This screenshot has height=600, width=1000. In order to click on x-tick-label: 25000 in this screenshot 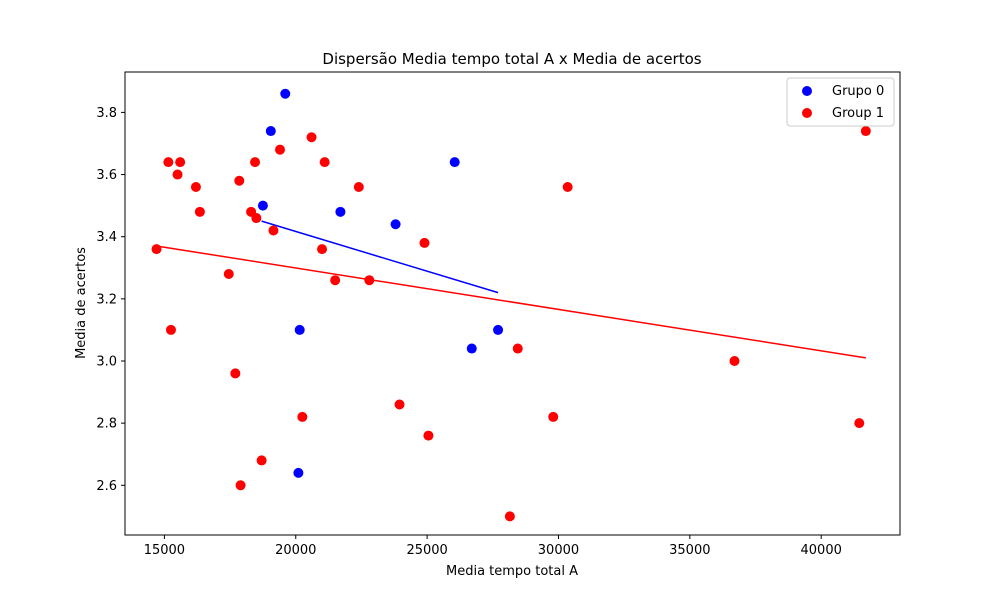, I will do `click(426, 550)`.